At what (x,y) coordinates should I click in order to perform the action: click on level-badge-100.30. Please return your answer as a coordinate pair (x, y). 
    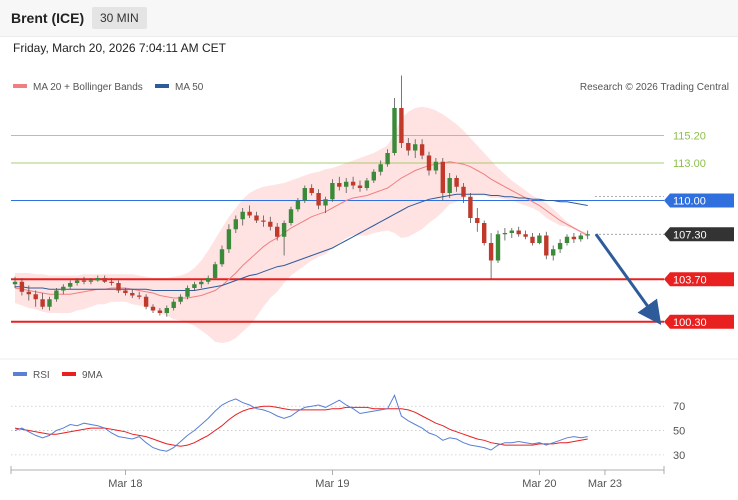
    Looking at the image, I should click on (699, 321).